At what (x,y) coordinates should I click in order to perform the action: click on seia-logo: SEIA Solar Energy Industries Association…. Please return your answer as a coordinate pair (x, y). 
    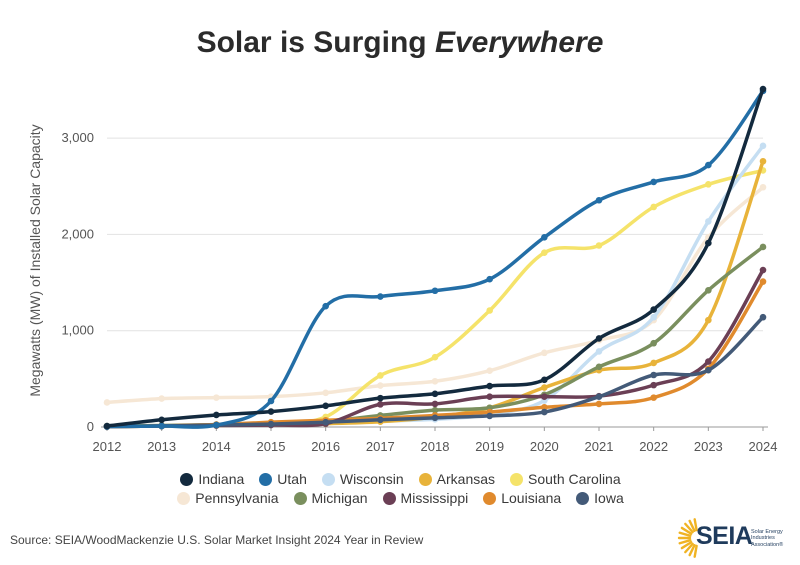
    Looking at the image, I should click on (735, 538).